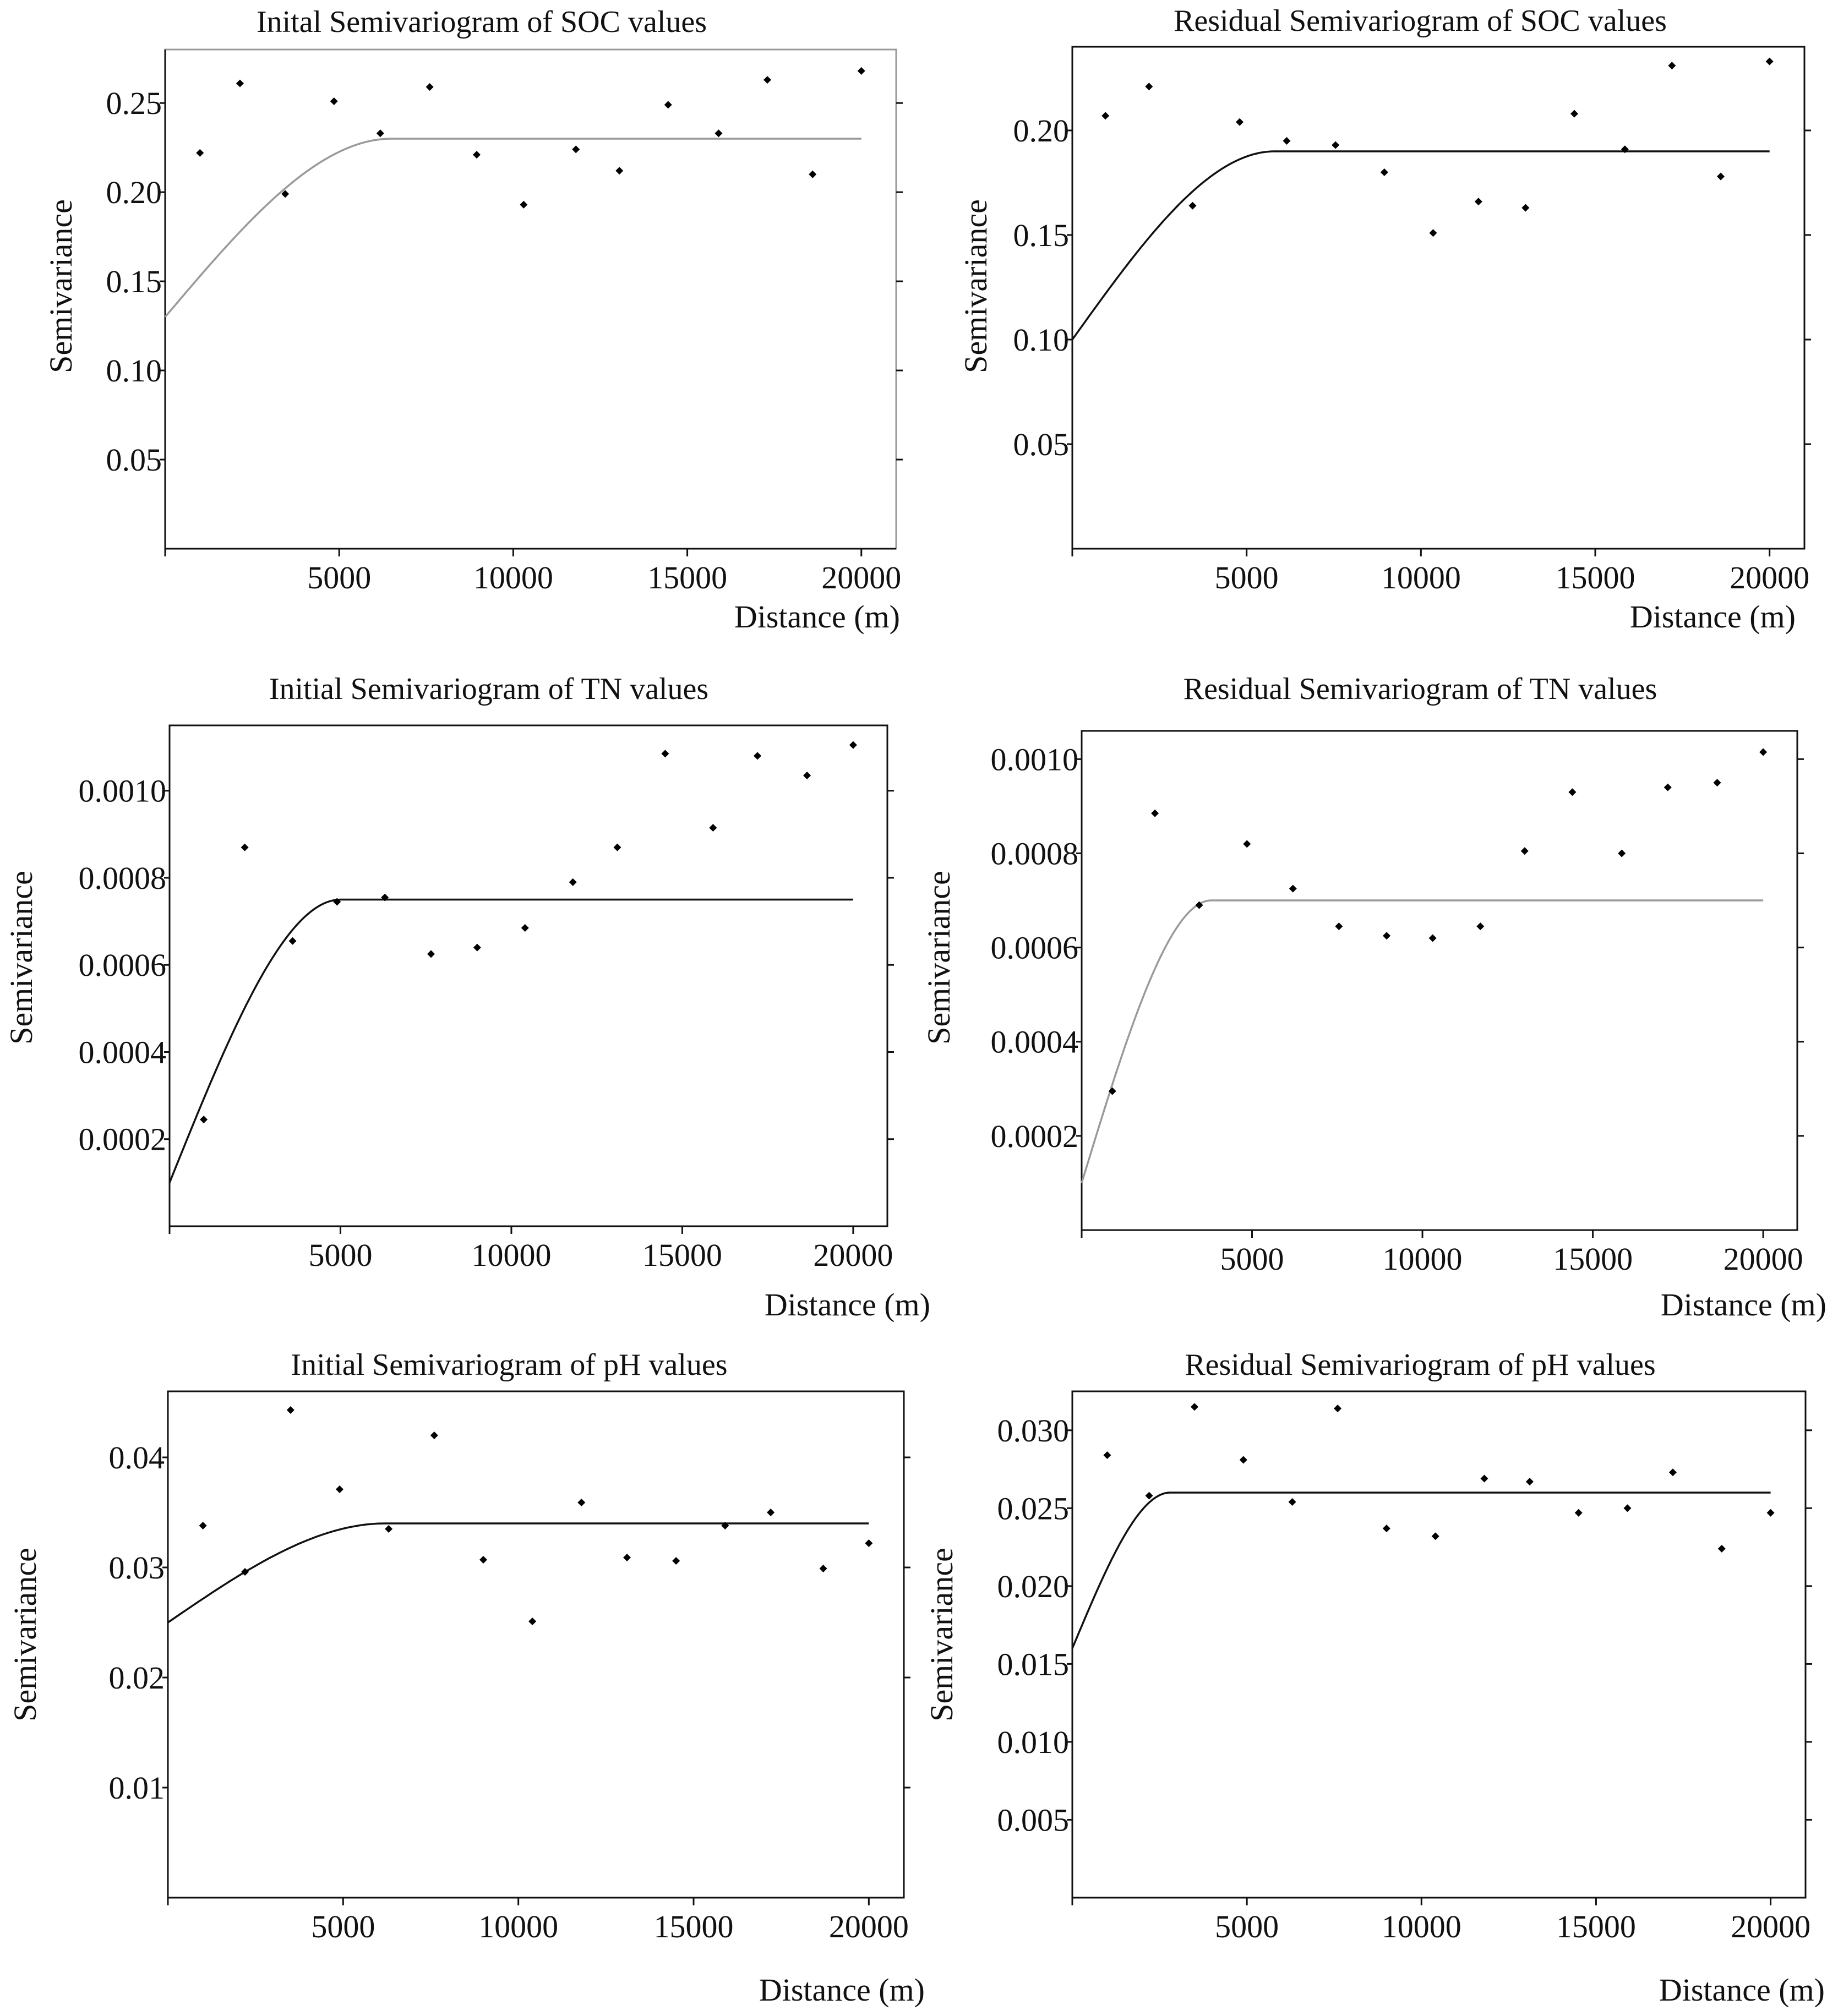 This screenshot has width=1838, height=2016. Describe the element at coordinates (1035, 853) in the screenshot. I see `y-tick-label: 0.0008` at that location.